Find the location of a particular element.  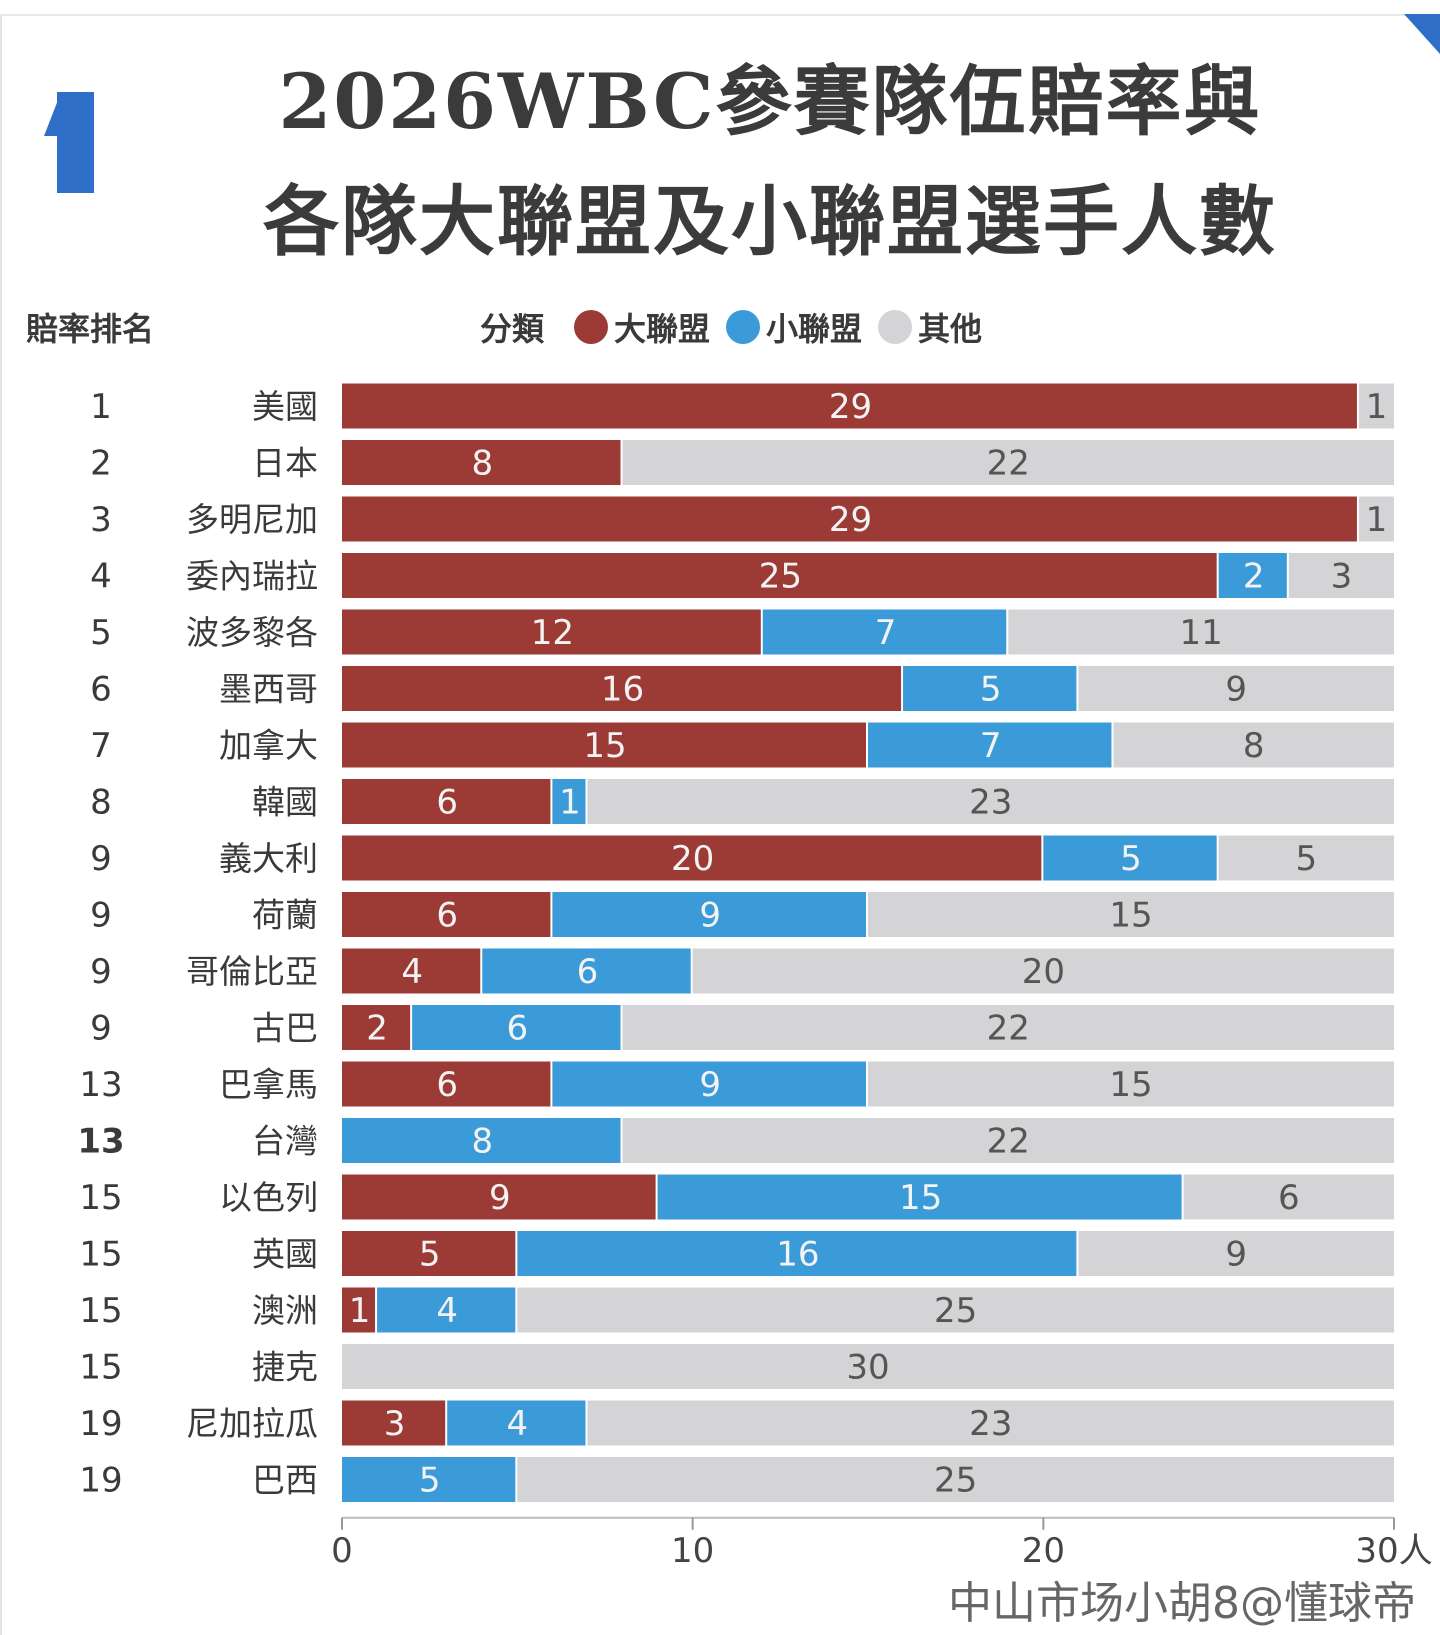

accent-notch is located at coordinates (51, 118).